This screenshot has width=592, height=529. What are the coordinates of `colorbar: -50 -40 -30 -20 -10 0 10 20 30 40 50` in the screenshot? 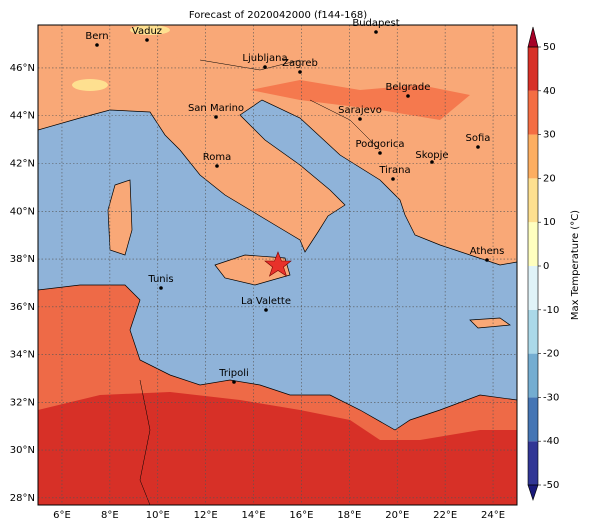 It's located at (543, 263).